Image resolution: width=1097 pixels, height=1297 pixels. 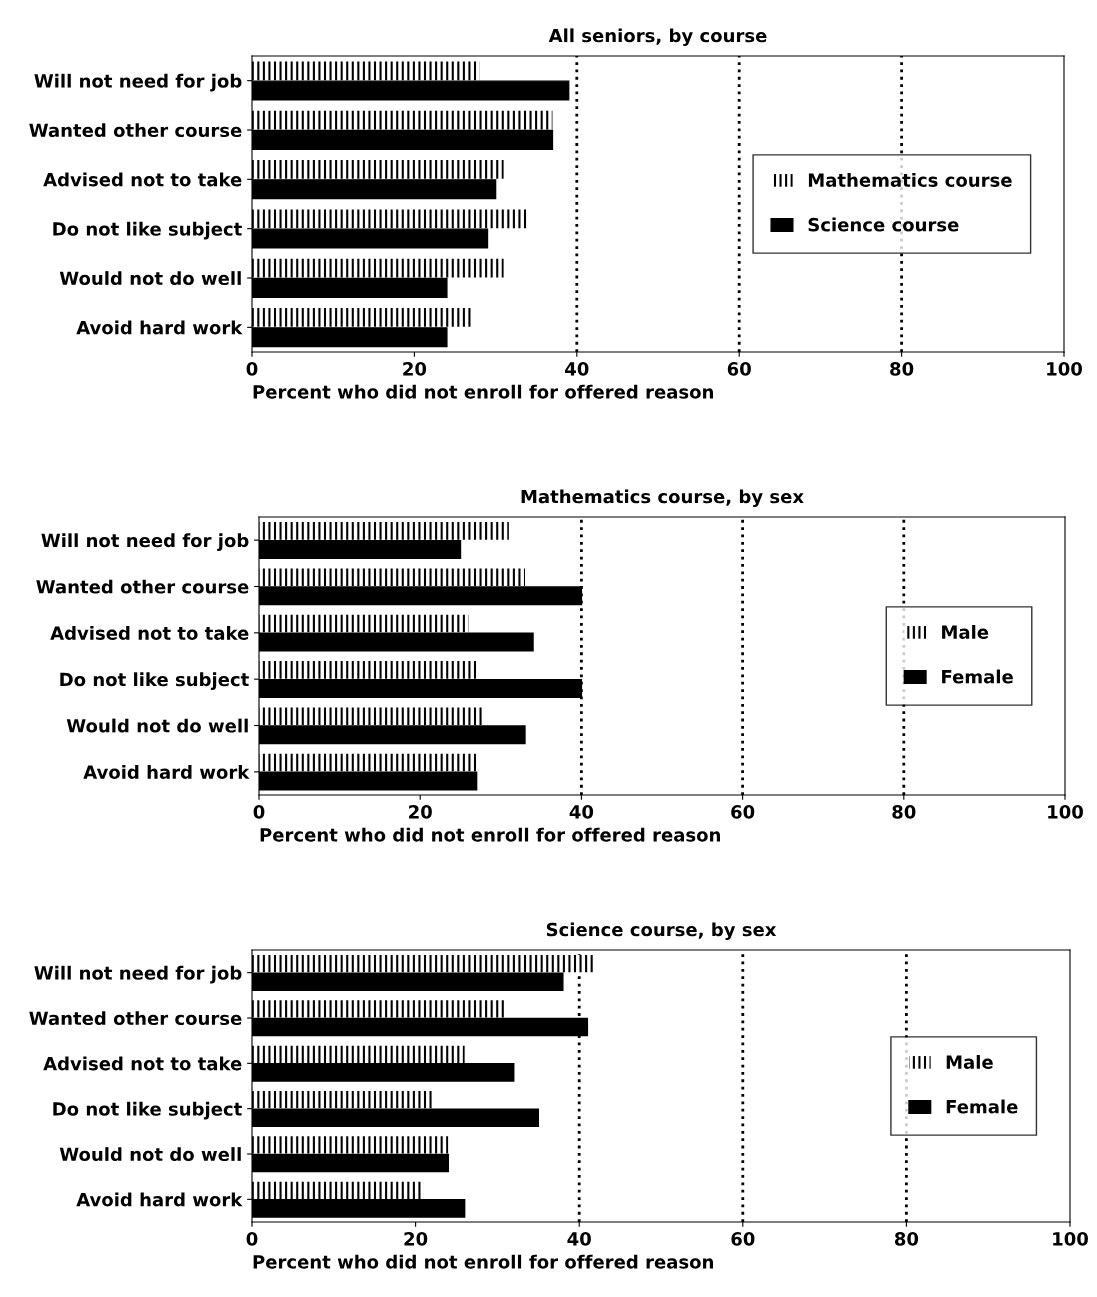 What do you see at coordinates (657, 37) in the screenshot?
I see `chart-title: All seniors, by course` at bounding box center [657, 37].